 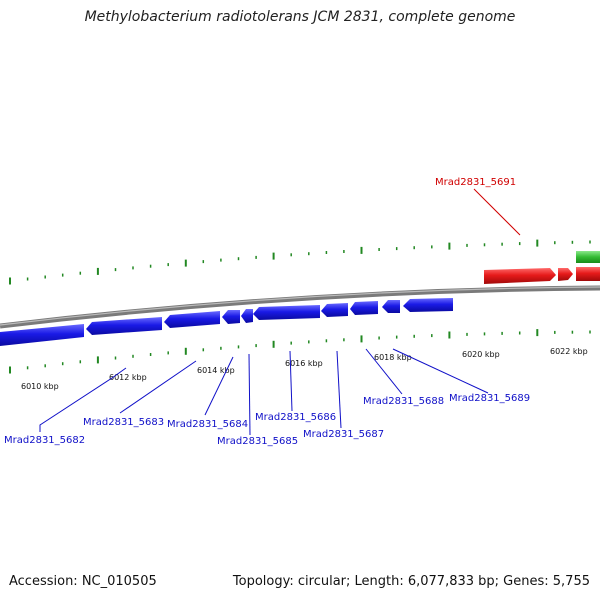 I want to click on gene-arrow-mrad2831-5688b, so click(x=391, y=306).